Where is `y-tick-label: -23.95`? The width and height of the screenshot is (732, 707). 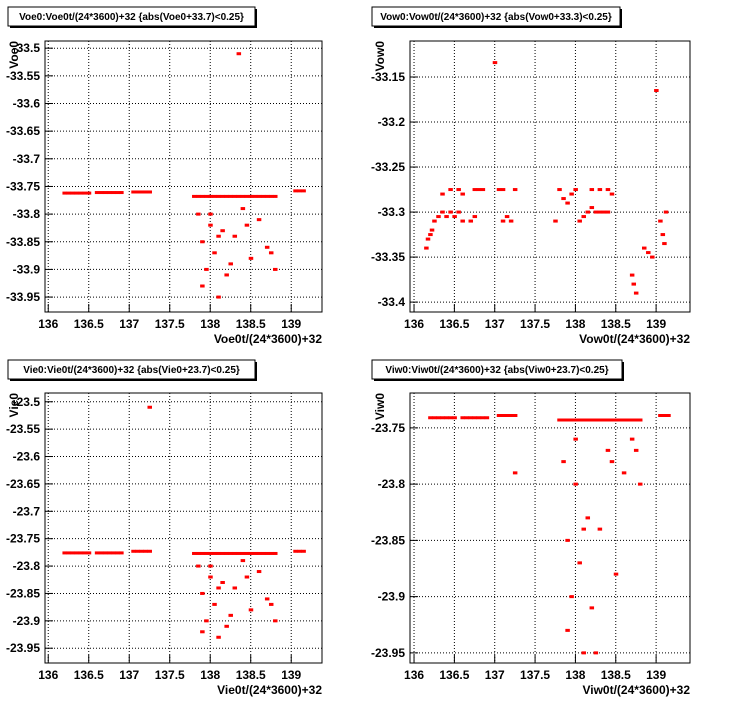
y-tick-label: -23.95 is located at coordinates (388, 653).